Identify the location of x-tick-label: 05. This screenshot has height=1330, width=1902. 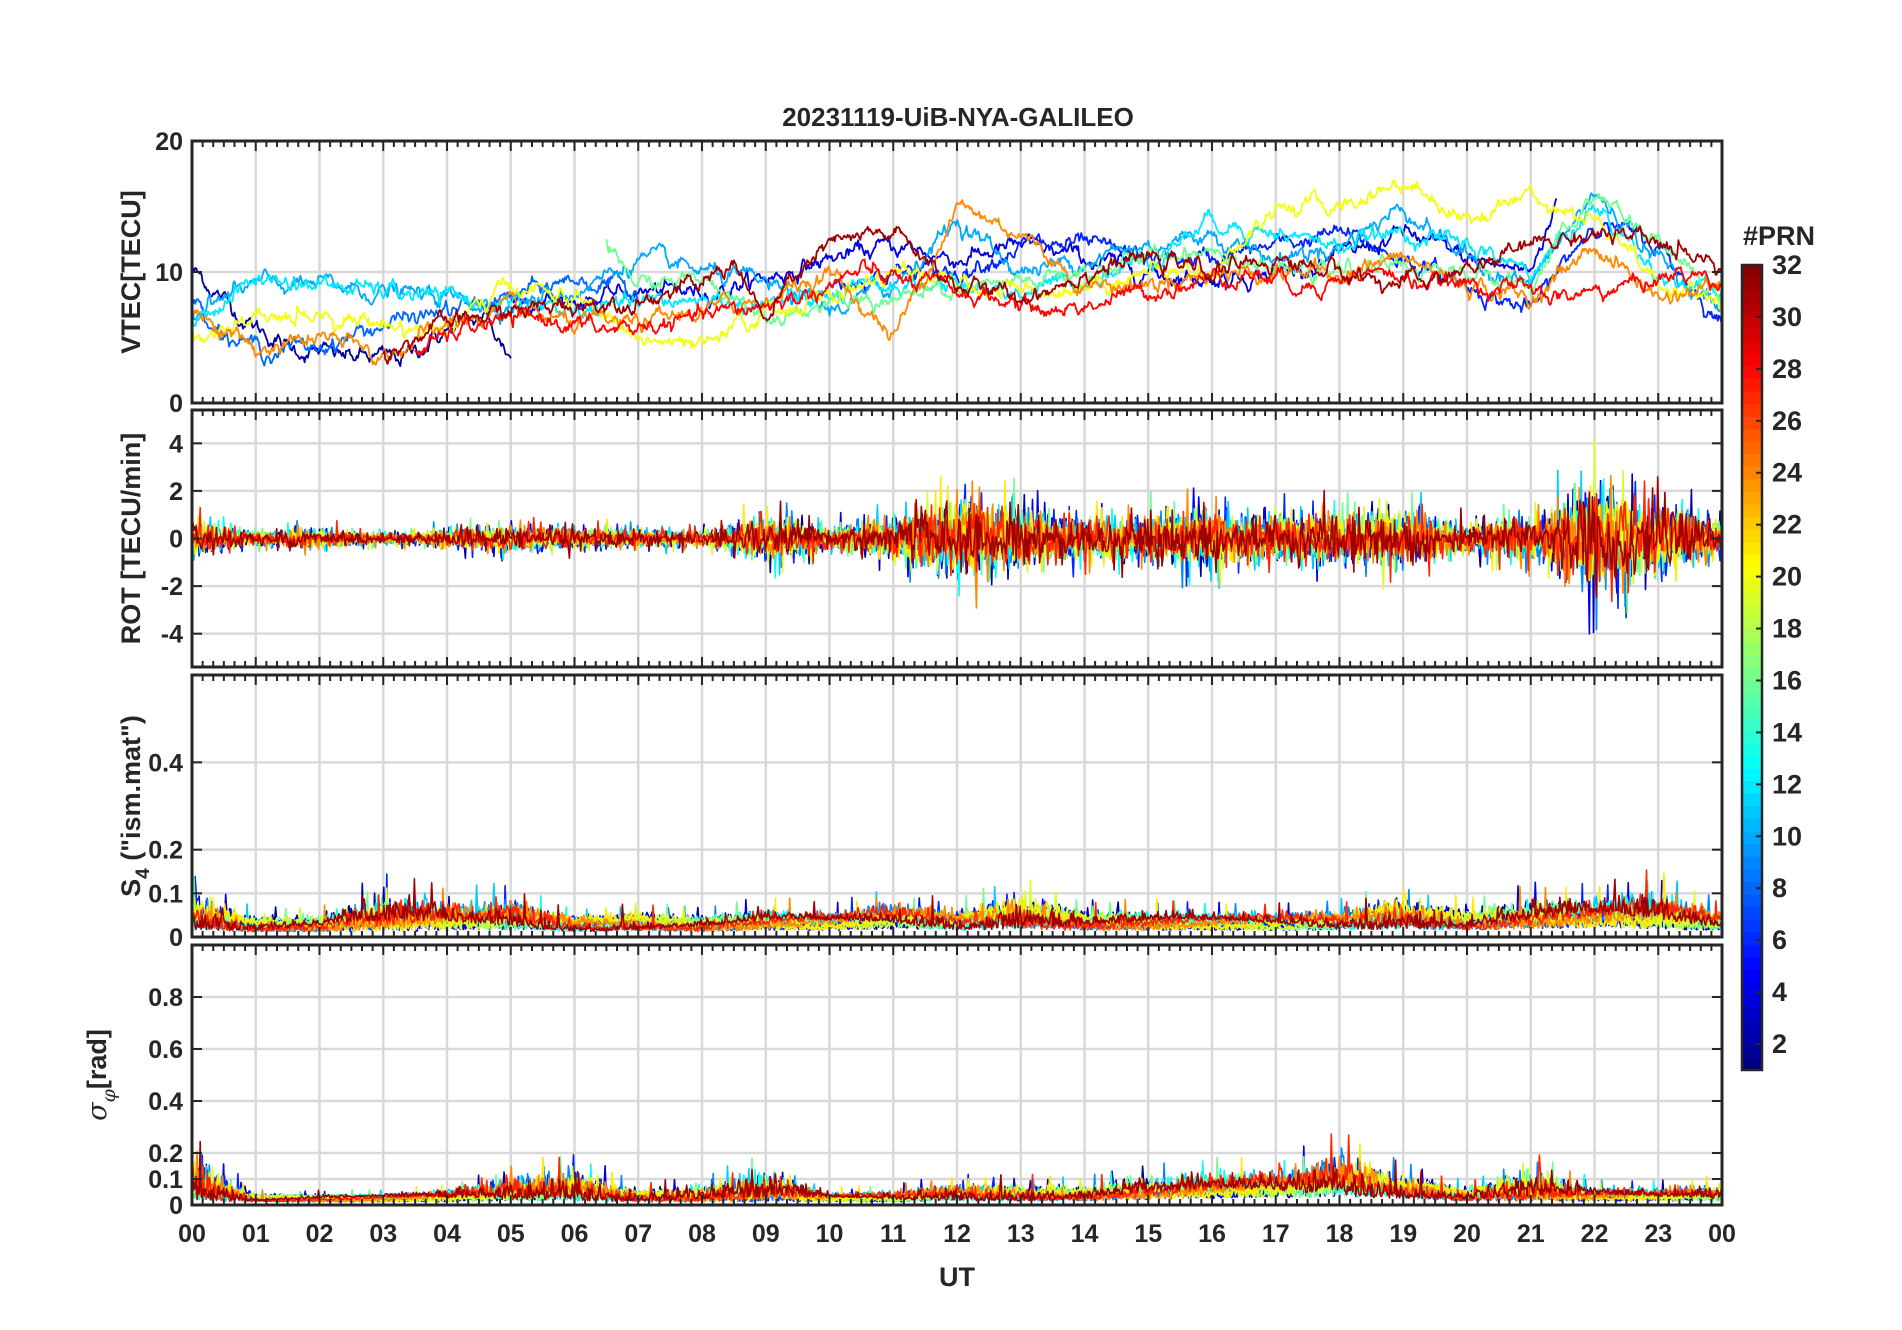
(511, 1234).